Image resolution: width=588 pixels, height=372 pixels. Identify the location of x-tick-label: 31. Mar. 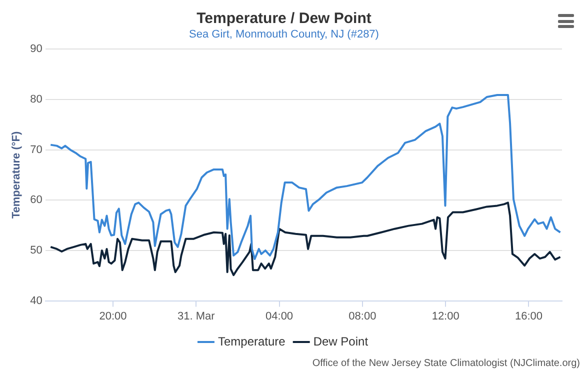
(196, 316).